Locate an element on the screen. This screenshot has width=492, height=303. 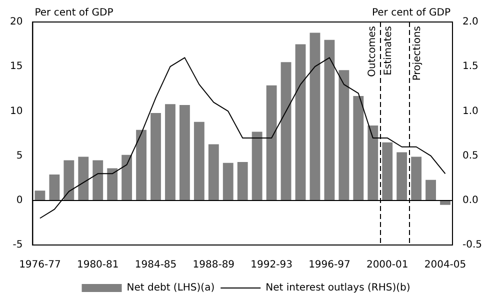
x-tick-label: 1984-85 is located at coordinates (155, 265).